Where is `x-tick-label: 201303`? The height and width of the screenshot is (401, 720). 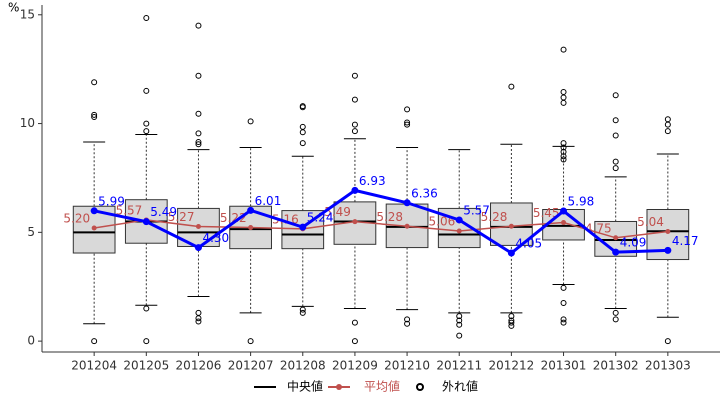
x-tick-label: 201303 is located at coordinates (668, 366).